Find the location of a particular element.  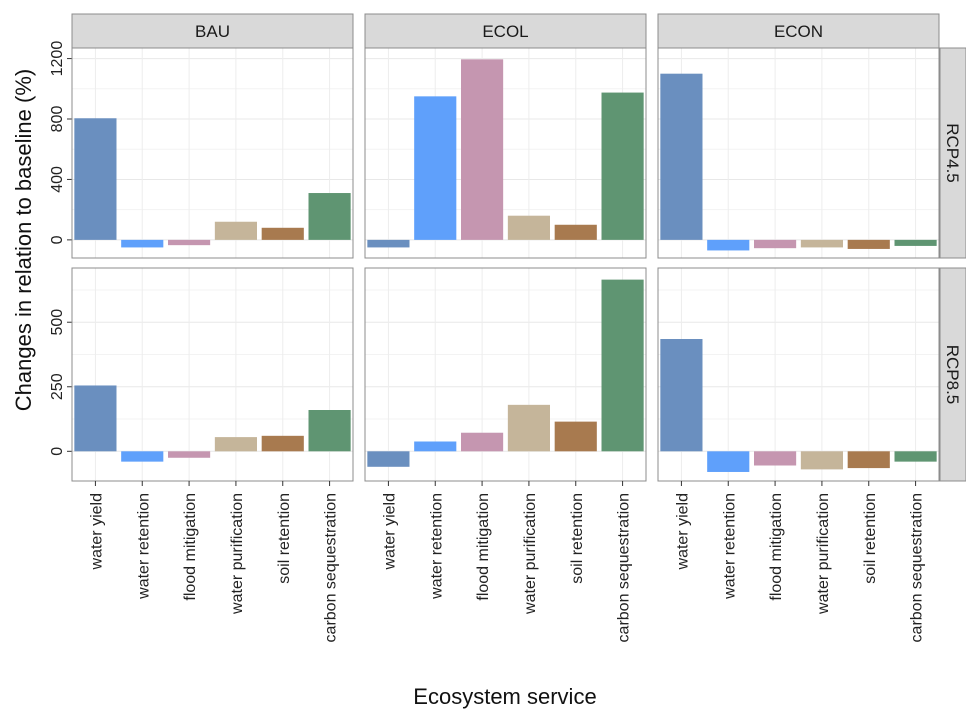

strip-econ is located at coordinates (798, 31).